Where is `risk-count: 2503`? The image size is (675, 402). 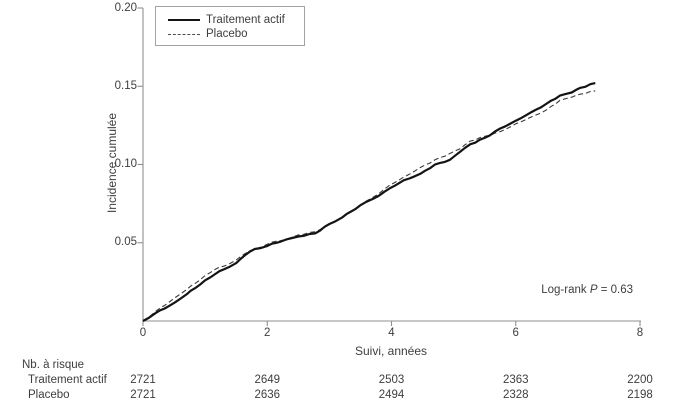
risk-count: 2503 is located at coordinates (391, 380).